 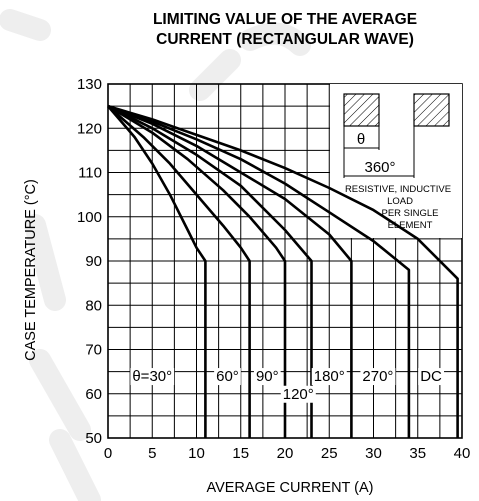 What do you see at coordinates (196, 453) in the screenshot?
I see `x-tick-label: 10` at bounding box center [196, 453].